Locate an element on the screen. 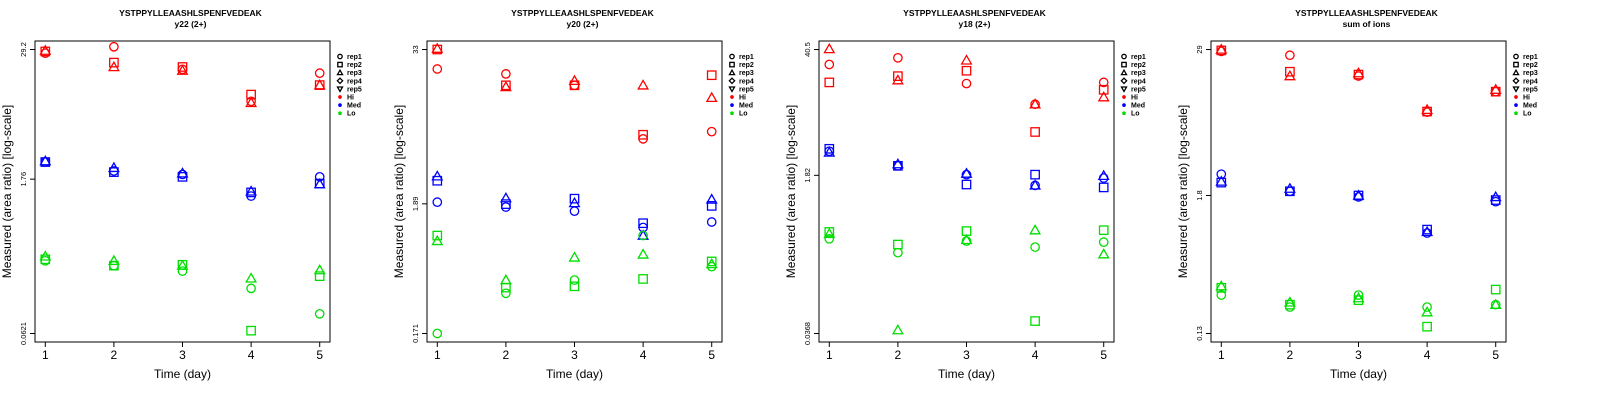  y-tick-label: 0.0368 is located at coordinates (807, 333).